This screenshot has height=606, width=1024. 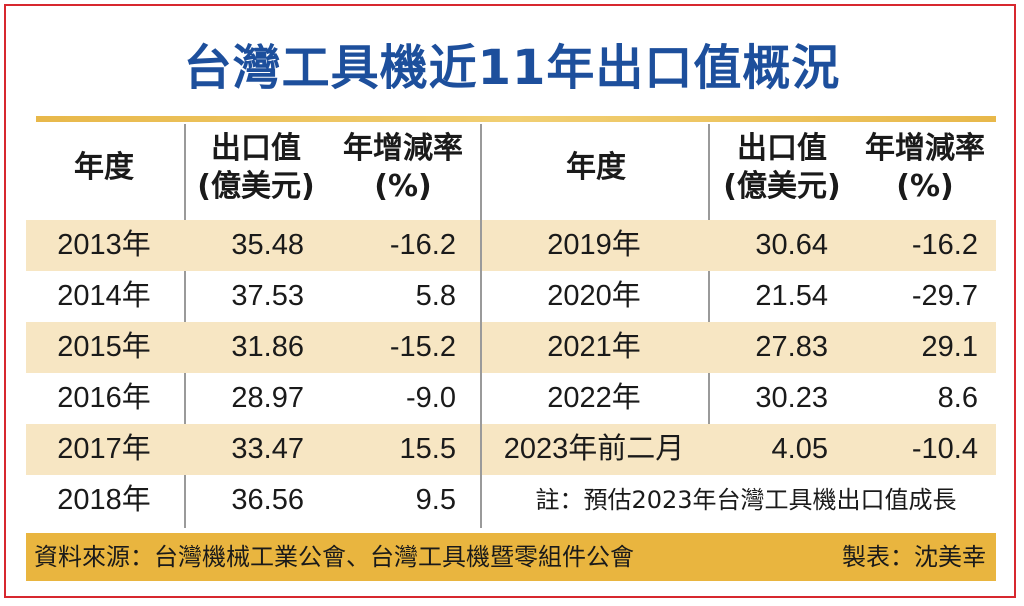 I want to click on table-note: 註：預估2023年台灣工具機出口值成長, so click(x=746, y=500).